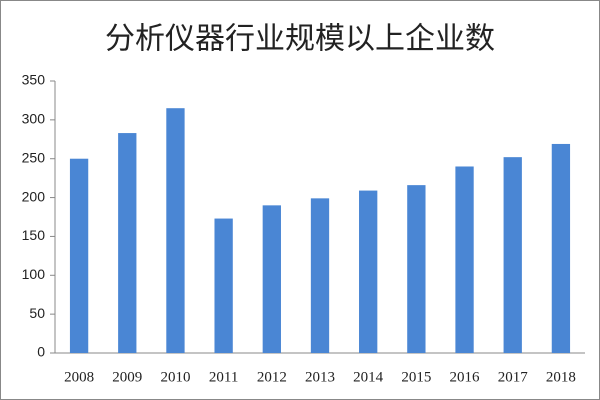 The image size is (600, 400). What do you see at coordinates (320, 377) in the screenshot?
I see `x-tick-label: 2013` at bounding box center [320, 377].